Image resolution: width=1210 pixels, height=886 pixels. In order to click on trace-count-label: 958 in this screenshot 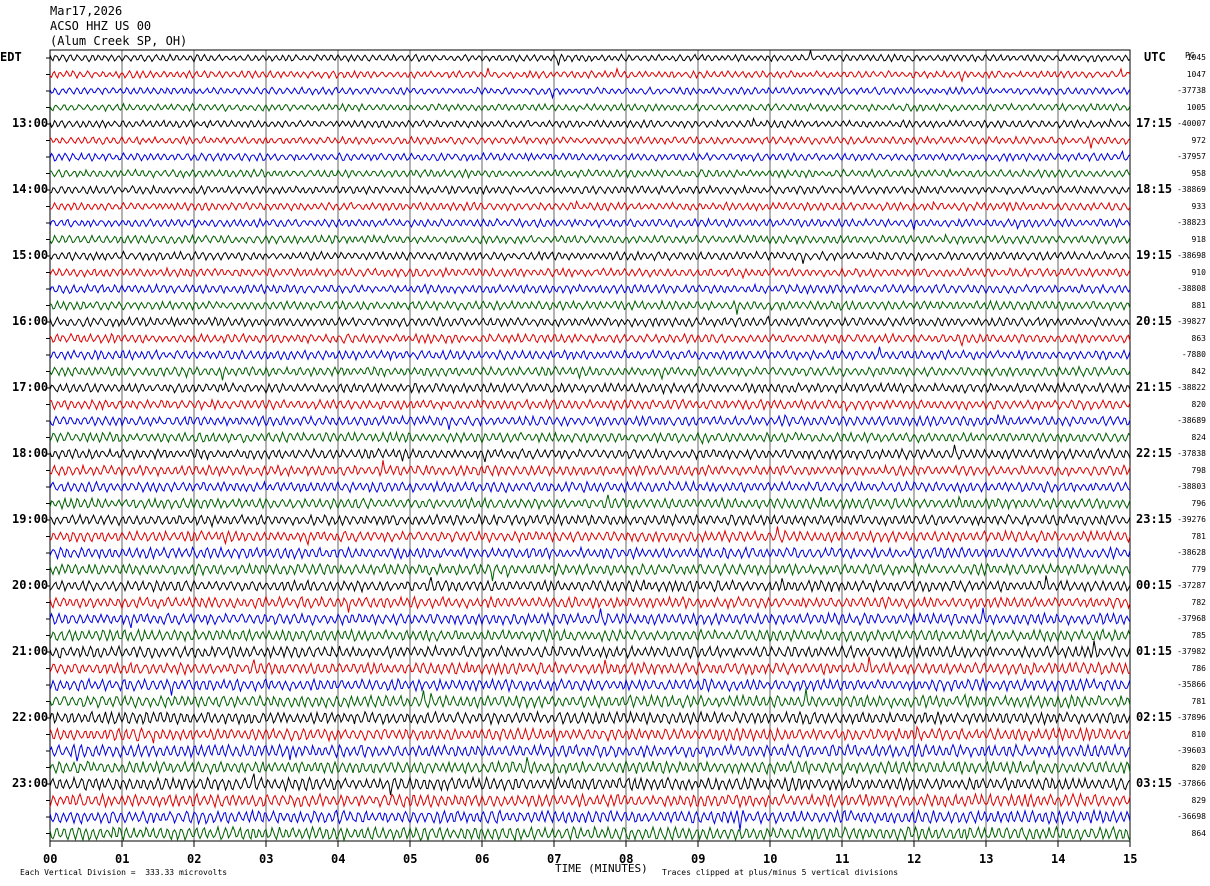, I will do `click(1198, 173)`.